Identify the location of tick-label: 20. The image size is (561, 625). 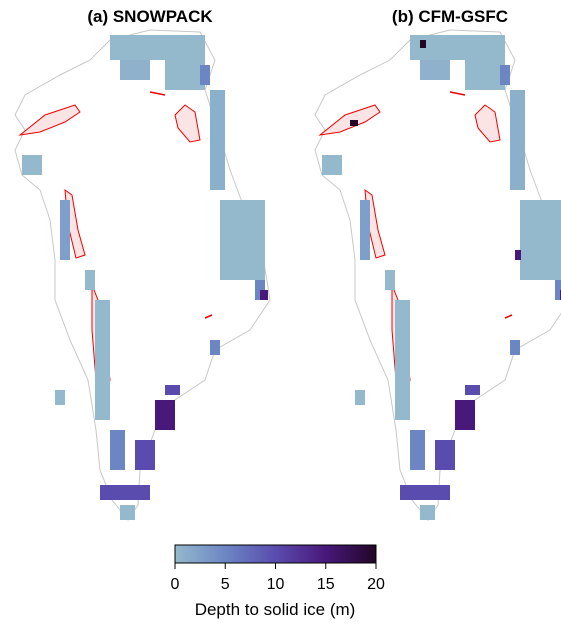
(376, 584).